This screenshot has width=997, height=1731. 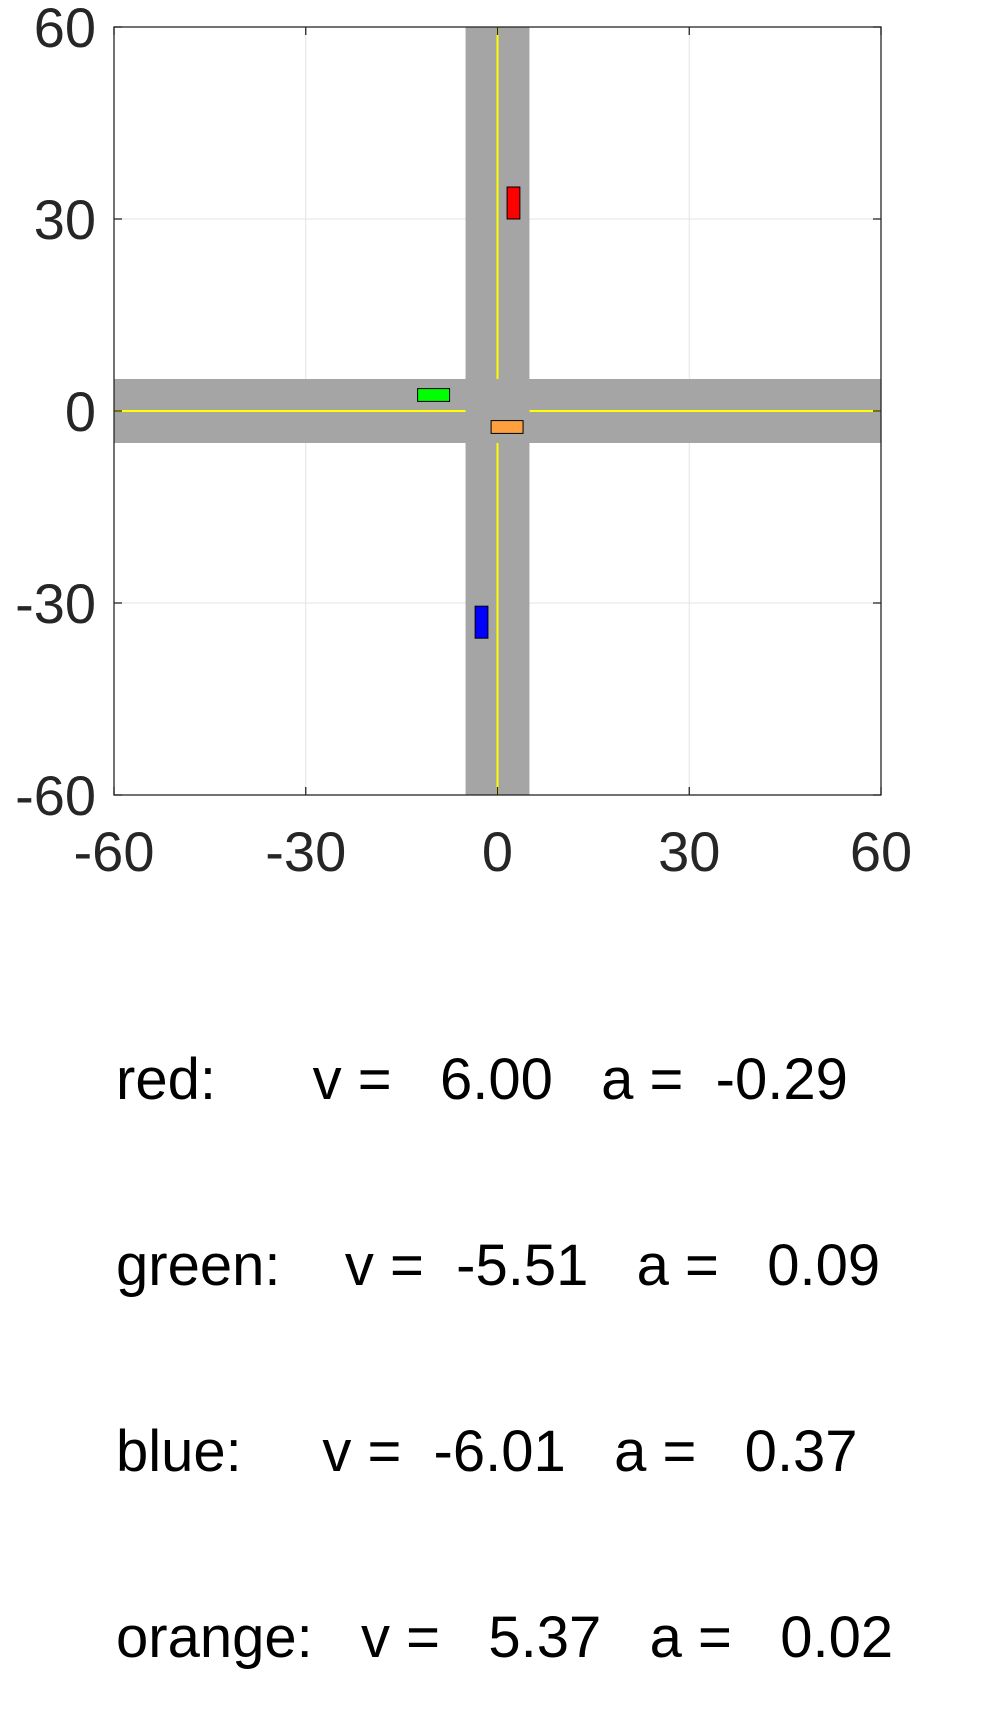 What do you see at coordinates (505, 1637) in the screenshot?
I see `status-line-orange: orange: v = 5.37 a = 0.02` at bounding box center [505, 1637].